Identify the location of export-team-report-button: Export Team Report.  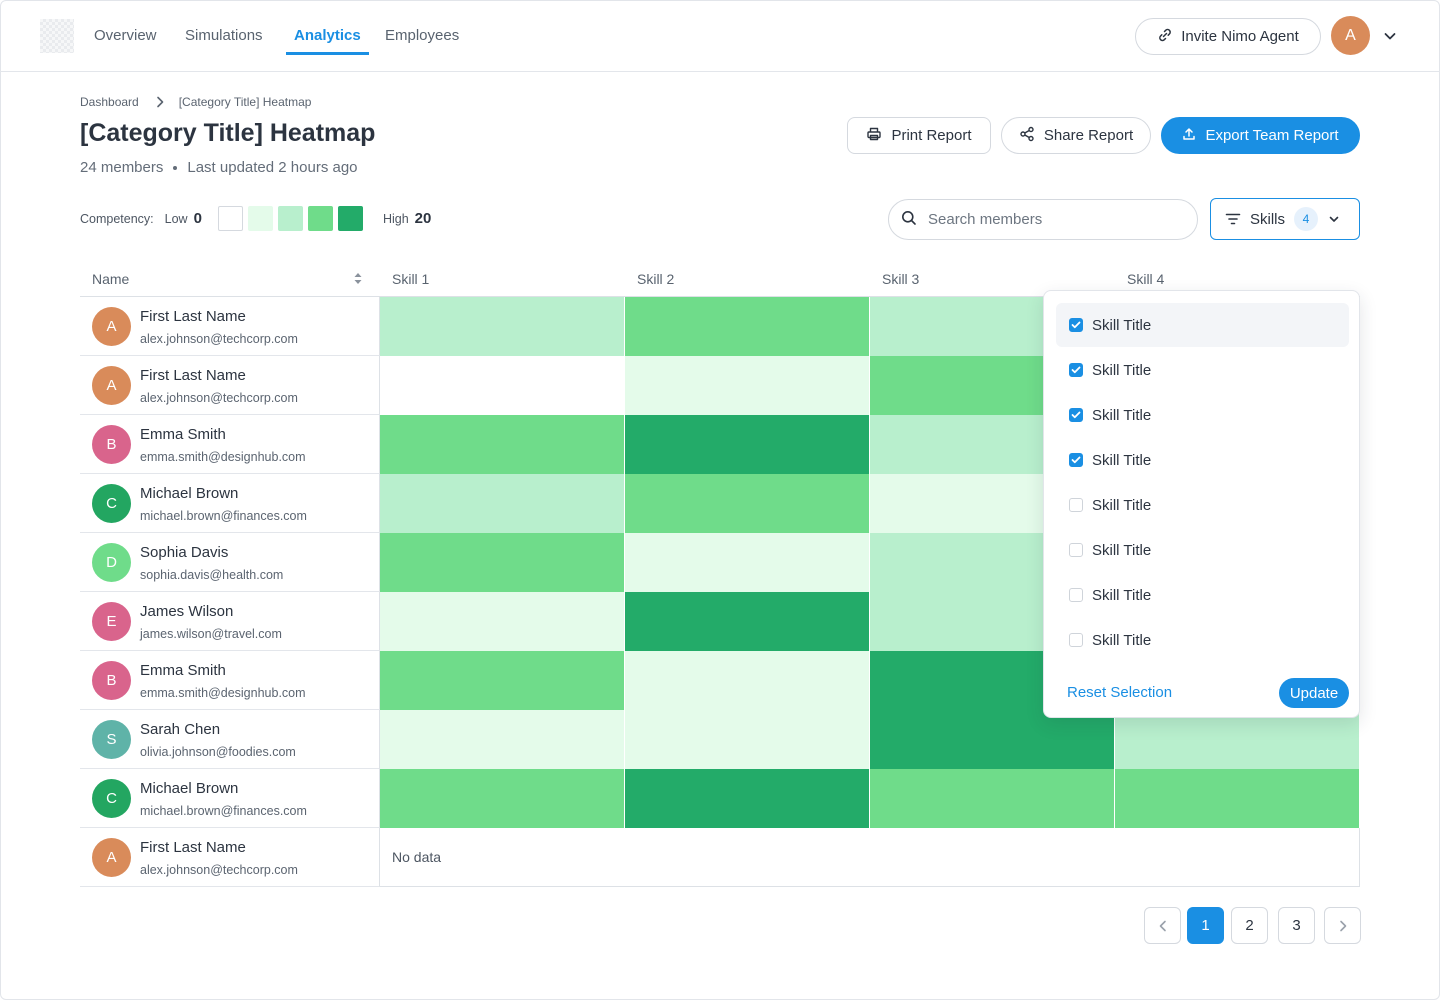
(1260, 135).